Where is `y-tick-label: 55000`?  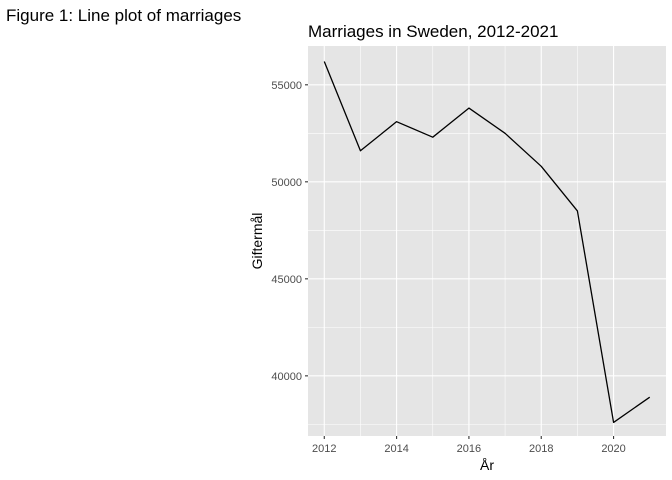 y-tick-label: 55000 is located at coordinates (286, 86).